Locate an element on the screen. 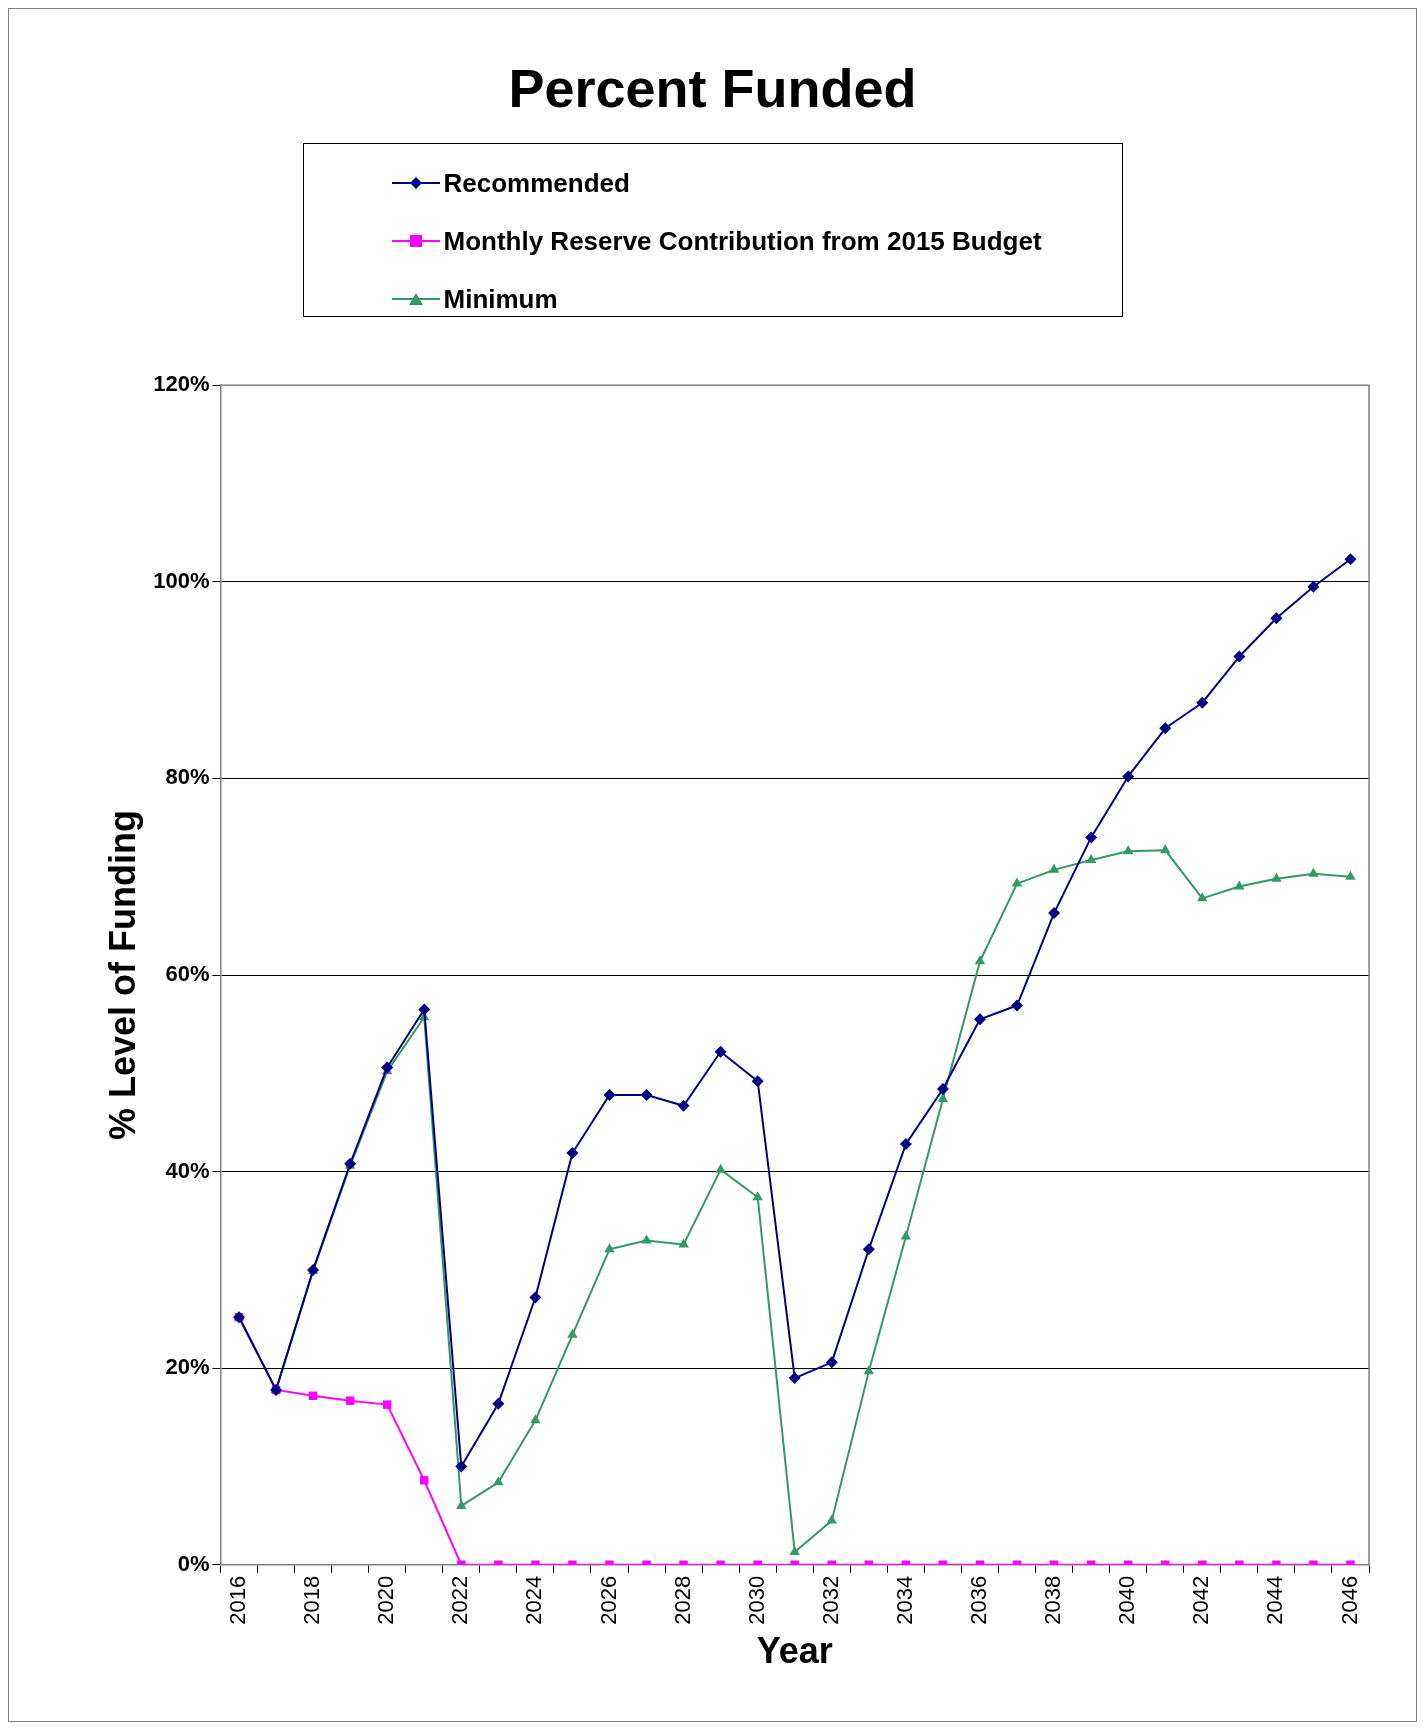 Image resolution: width=1425 pixels, height=1730 pixels. x-tick-label: 2040 is located at coordinates (1127, 1600).